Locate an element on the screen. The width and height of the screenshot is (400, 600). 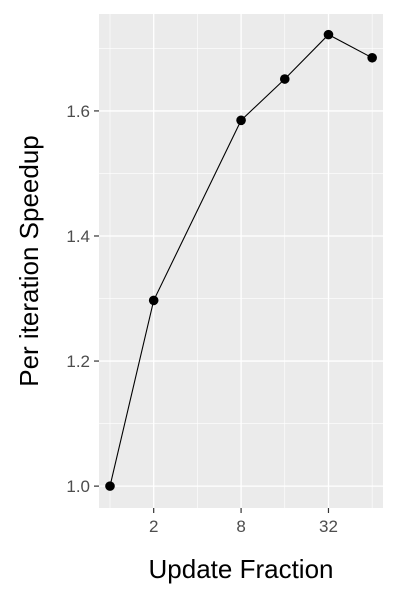
x-axis-ticks: 2 8 32 is located at coordinates (243, 522).